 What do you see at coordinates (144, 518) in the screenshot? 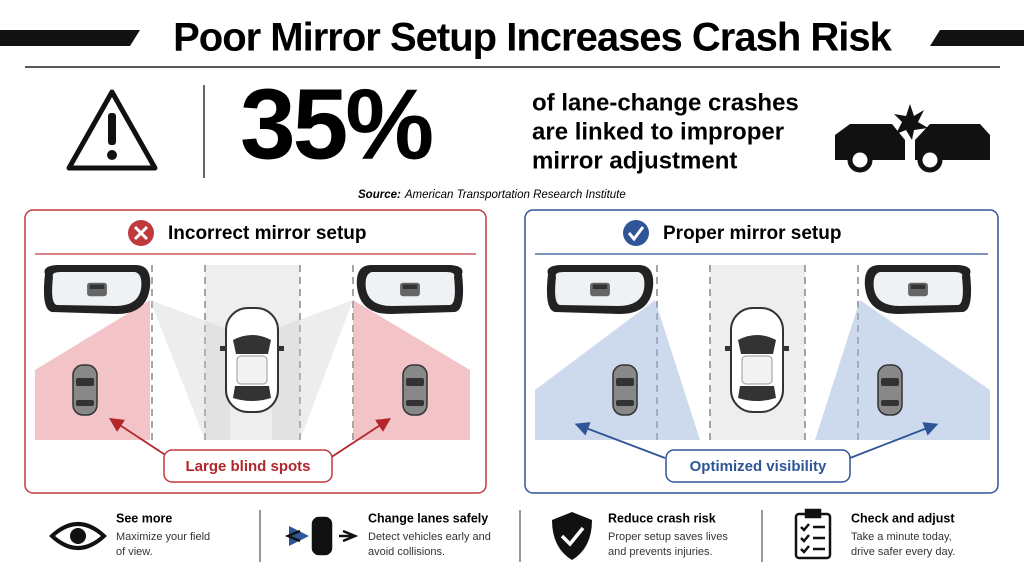
I see `footer-title: See more` at bounding box center [144, 518].